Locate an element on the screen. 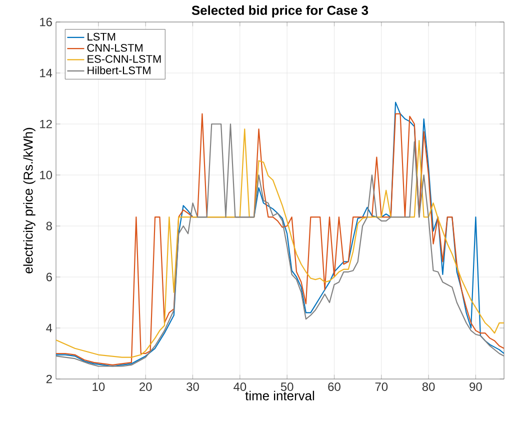  y-tick-label: 6 is located at coordinates (49, 277).